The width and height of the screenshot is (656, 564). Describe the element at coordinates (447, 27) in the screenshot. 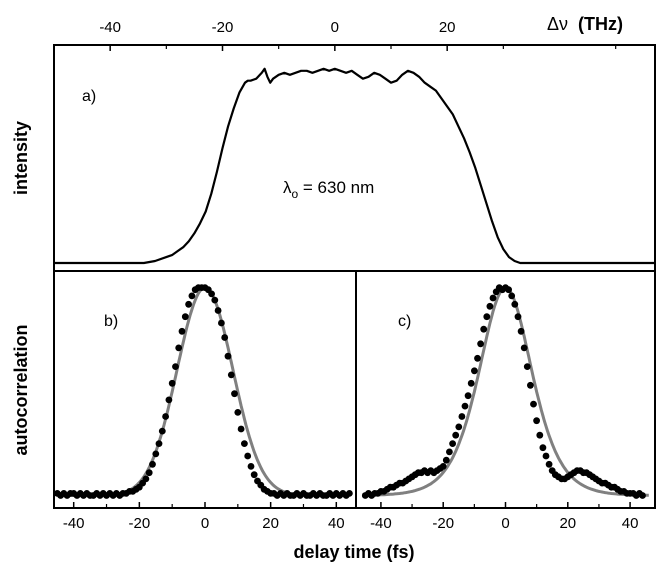

I see `top-tick-label: 20` at that location.